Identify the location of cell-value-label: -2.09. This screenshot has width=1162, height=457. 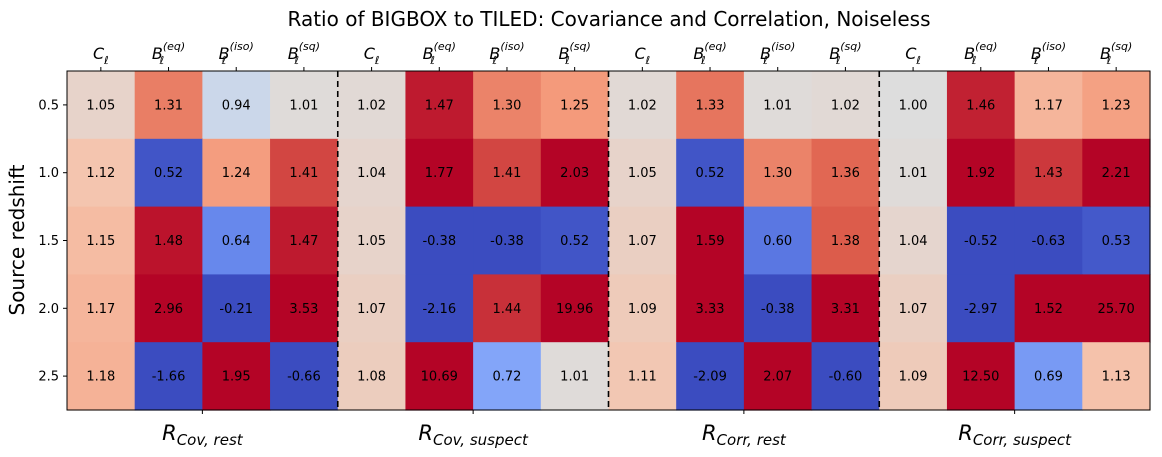
(710, 377).